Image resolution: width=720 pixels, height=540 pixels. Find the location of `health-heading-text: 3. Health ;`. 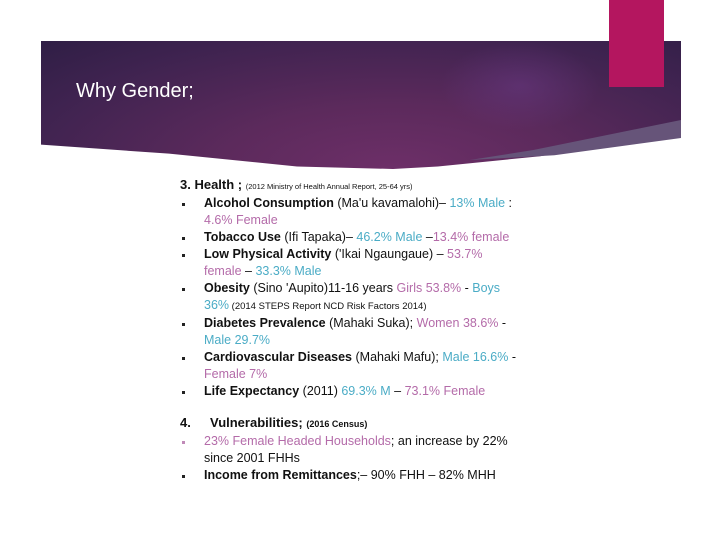

health-heading-text: 3. Health ; is located at coordinates (211, 184).